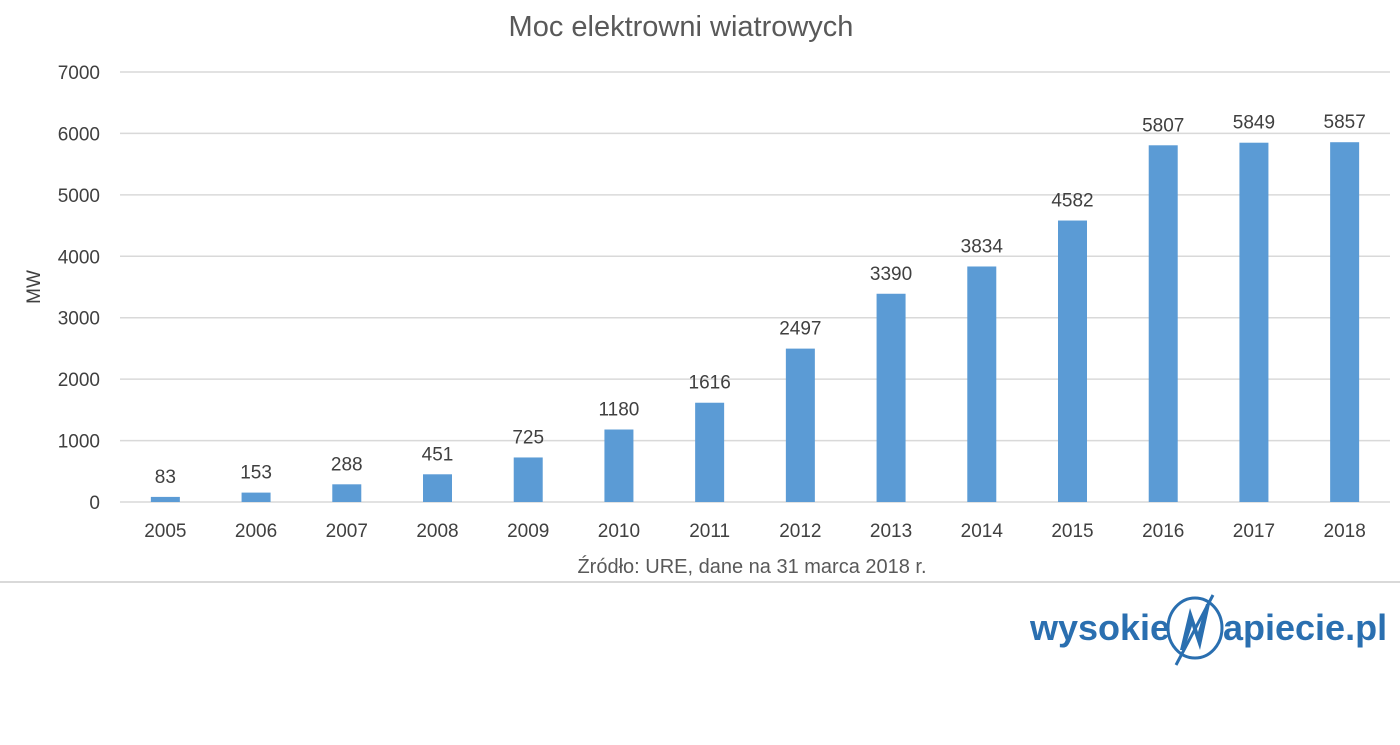  I want to click on y-tick-label: 0, so click(94, 503).